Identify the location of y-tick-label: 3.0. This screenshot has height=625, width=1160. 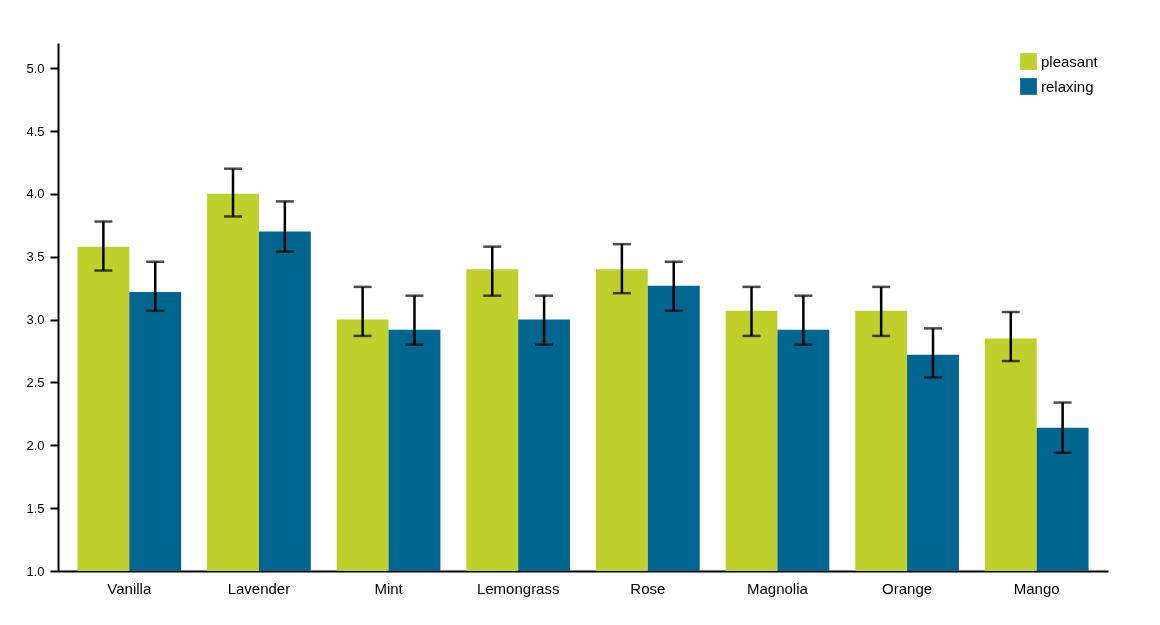
(35, 320).